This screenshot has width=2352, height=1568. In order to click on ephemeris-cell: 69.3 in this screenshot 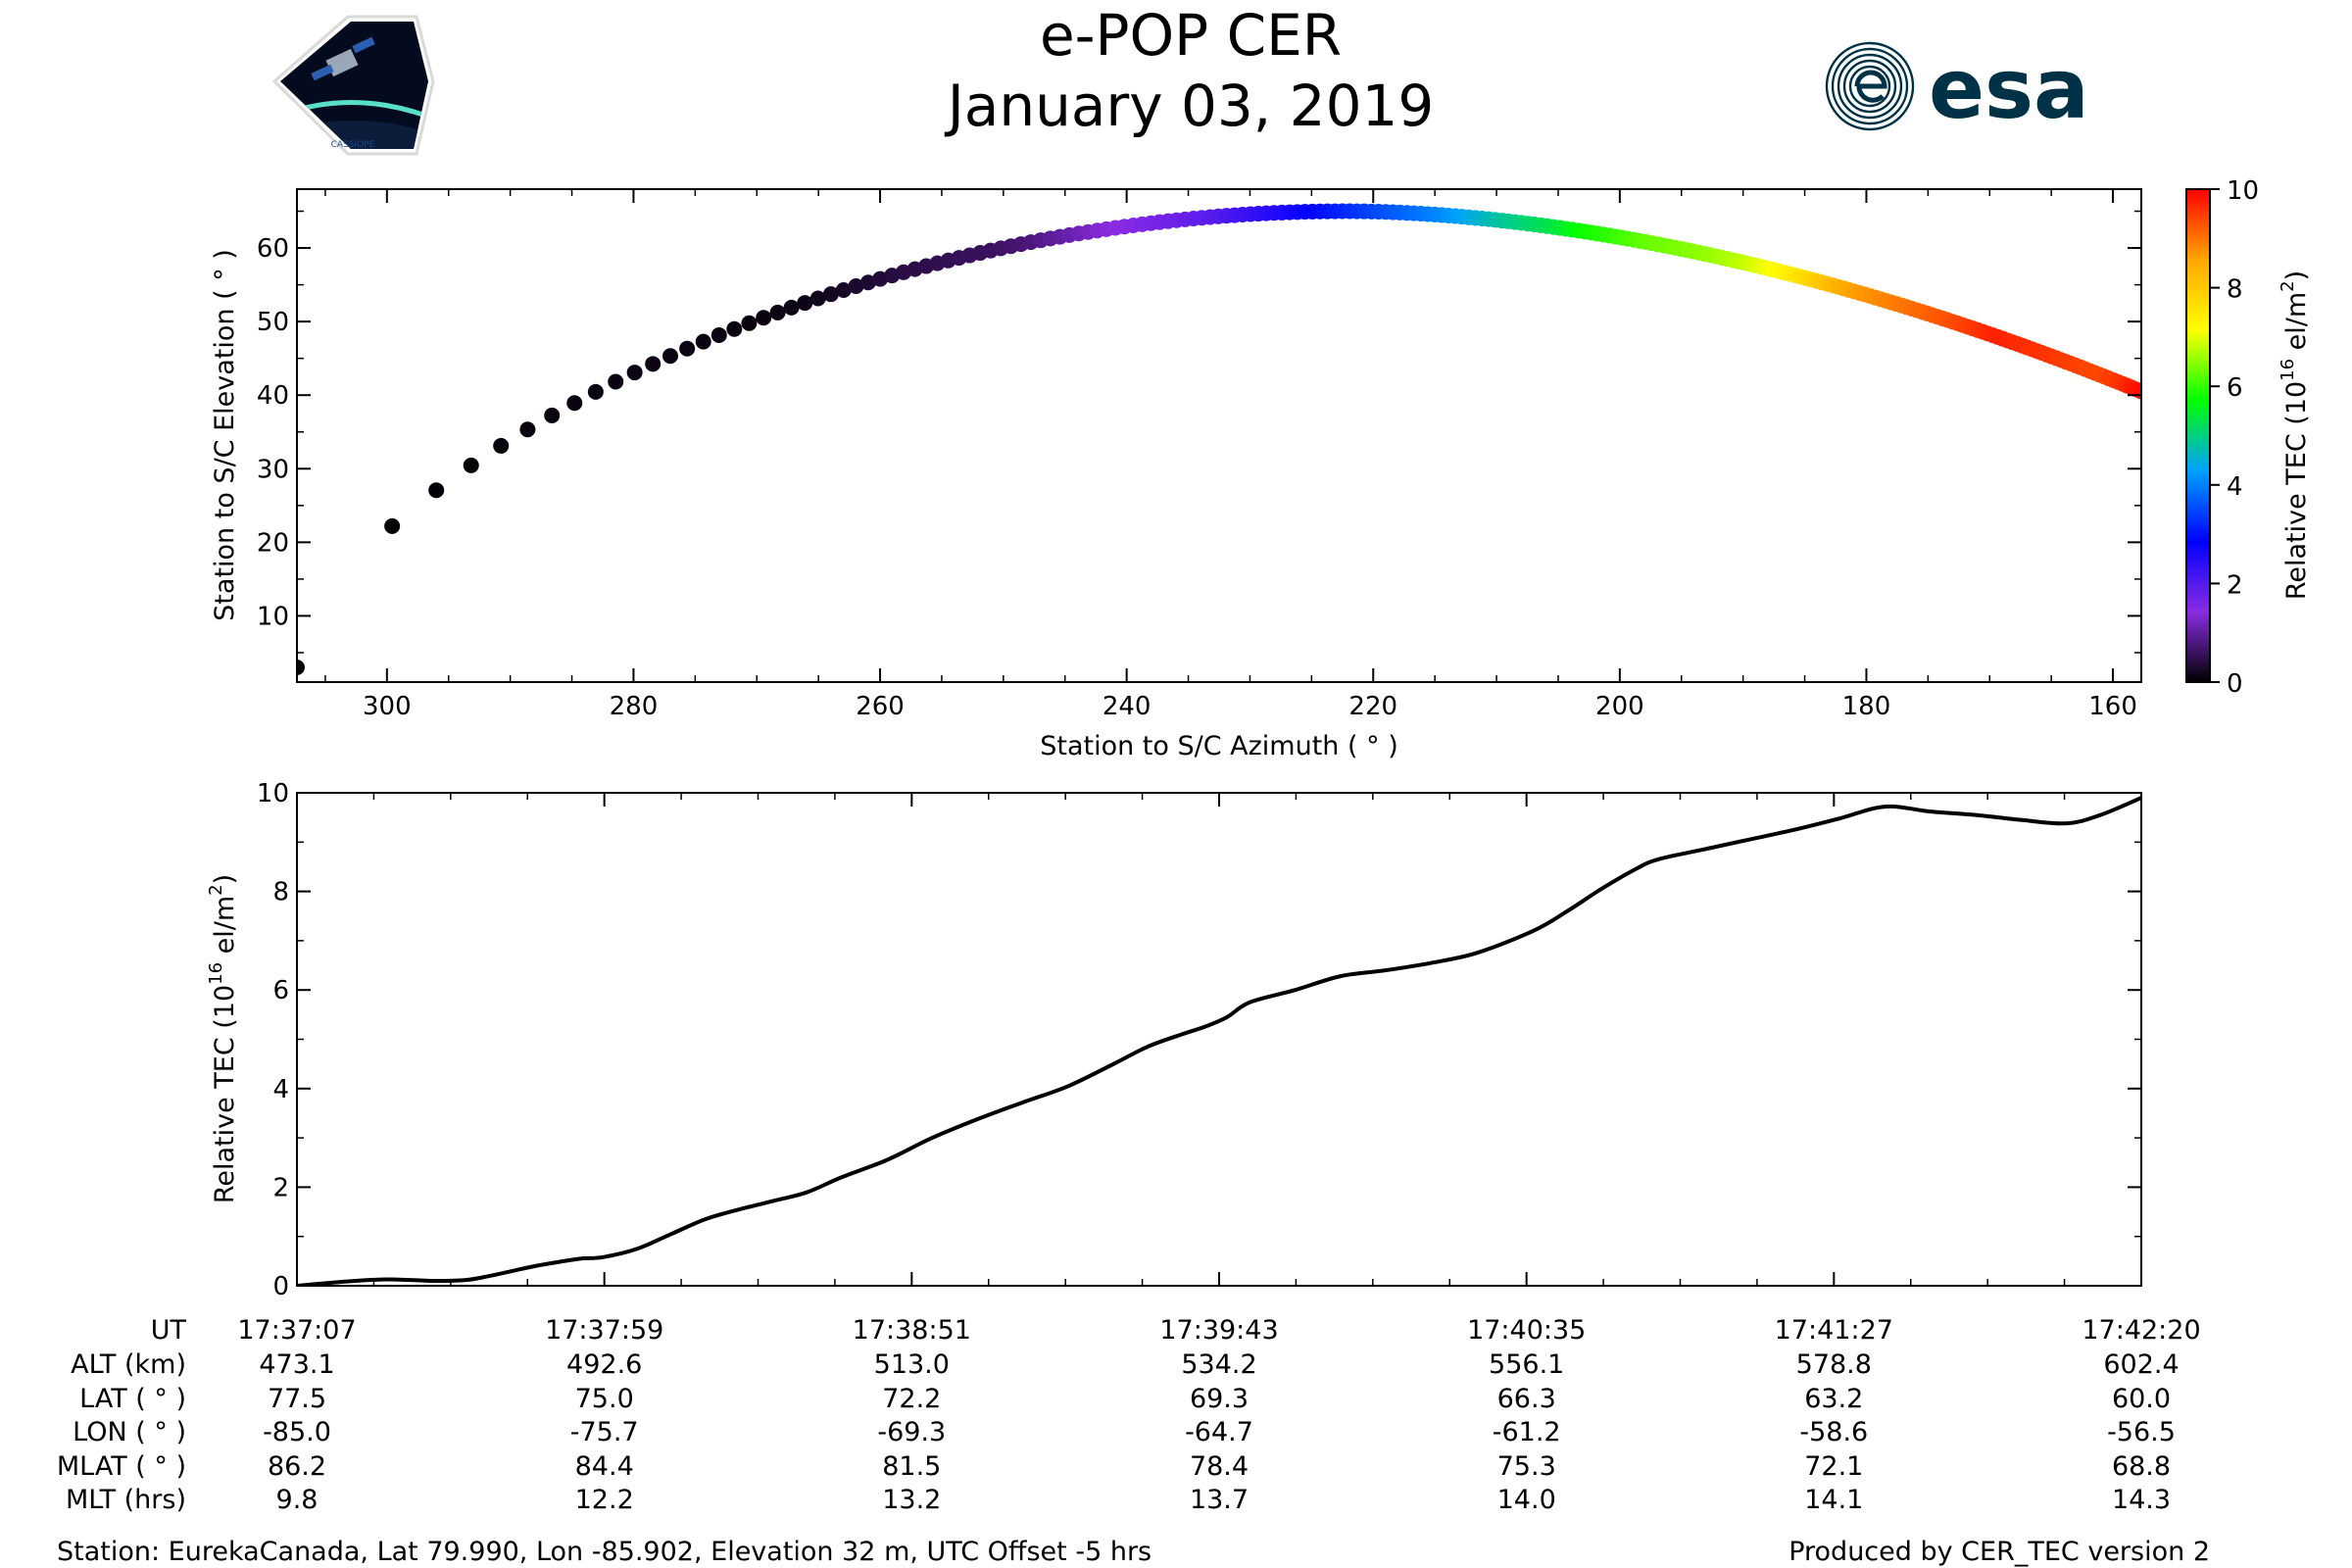, I will do `click(1220, 1399)`.